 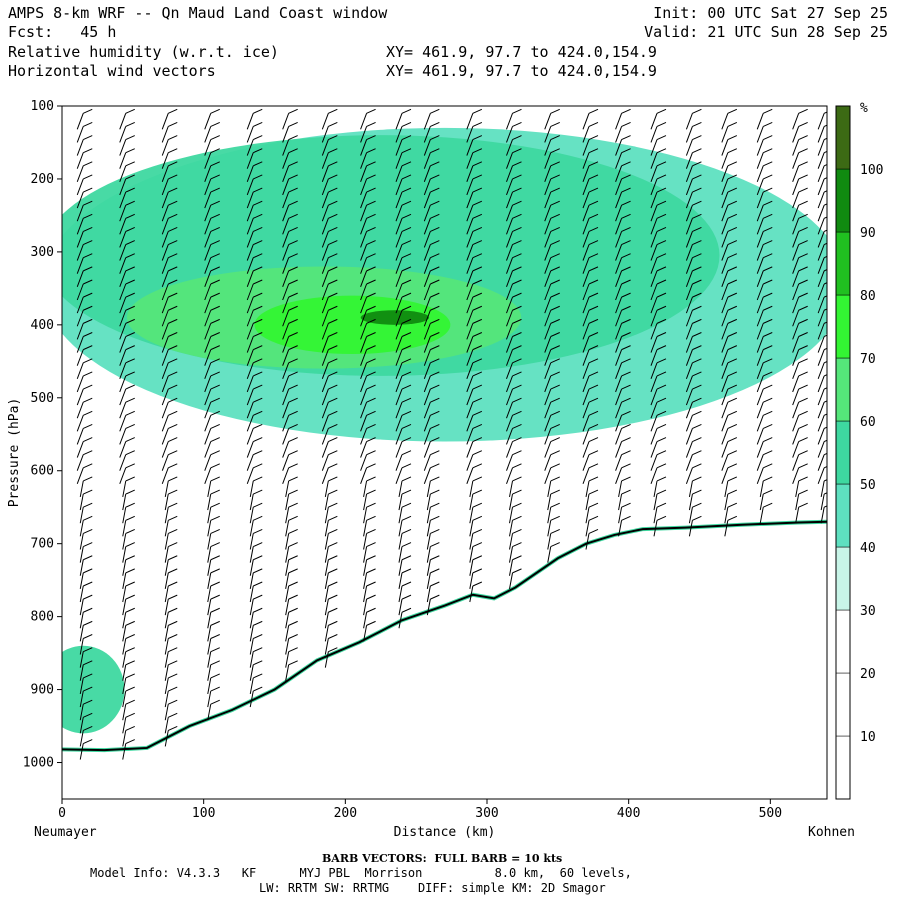 What do you see at coordinates (843, 452) in the screenshot?
I see `colorbar-frame` at bounding box center [843, 452].